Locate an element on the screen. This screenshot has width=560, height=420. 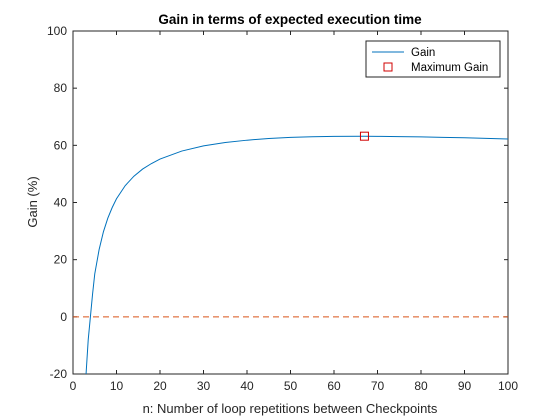
chart-title: Gain in terms of expected execution time is located at coordinates (290, 19).